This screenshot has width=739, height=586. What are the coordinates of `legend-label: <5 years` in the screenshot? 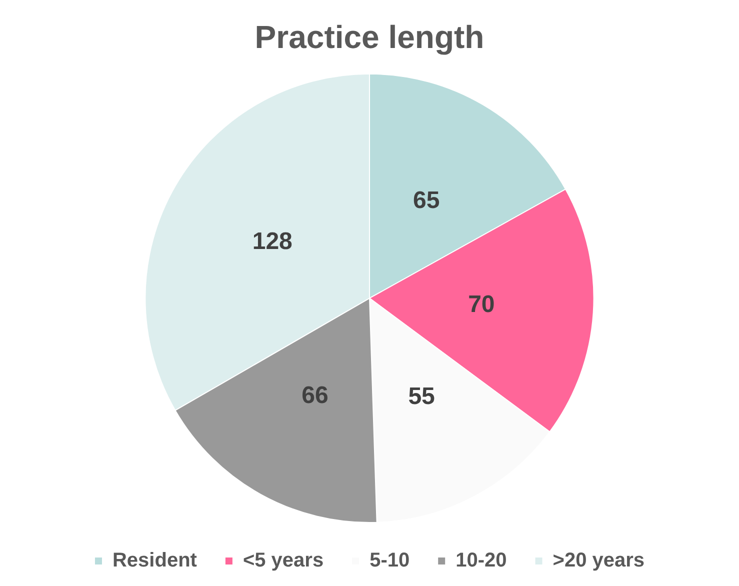 It's located at (283, 561).